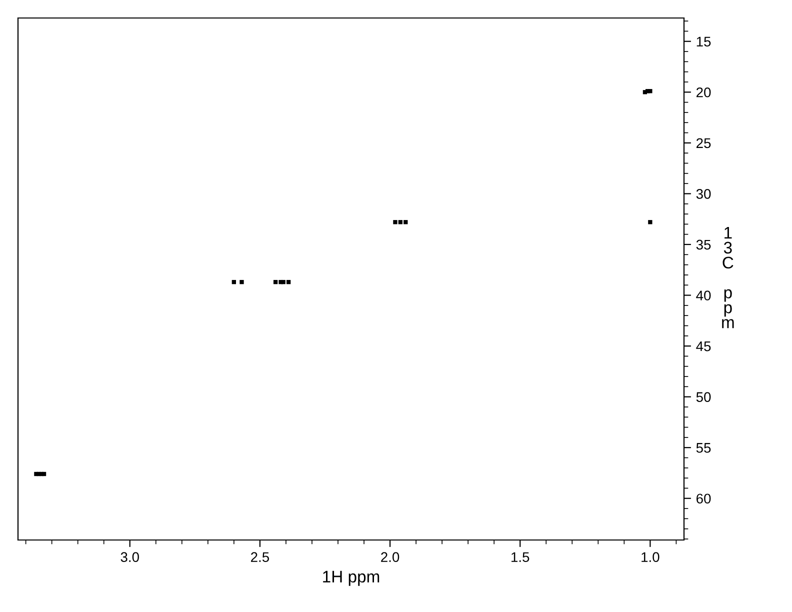 The width and height of the screenshot is (792, 612). Describe the element at coordinates (703, 92) in the screenshot. I see `y-tick-label: 20` at that location.